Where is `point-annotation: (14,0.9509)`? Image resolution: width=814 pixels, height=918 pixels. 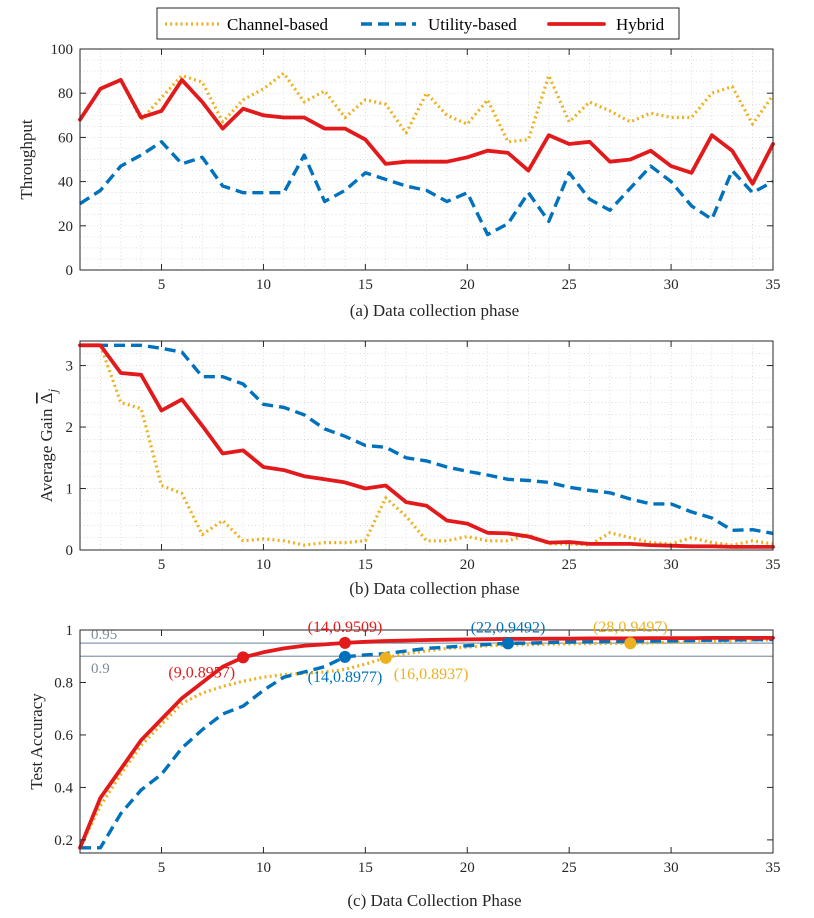
point-annotation: (14,0.9509) is located at coordinates (345, 627).